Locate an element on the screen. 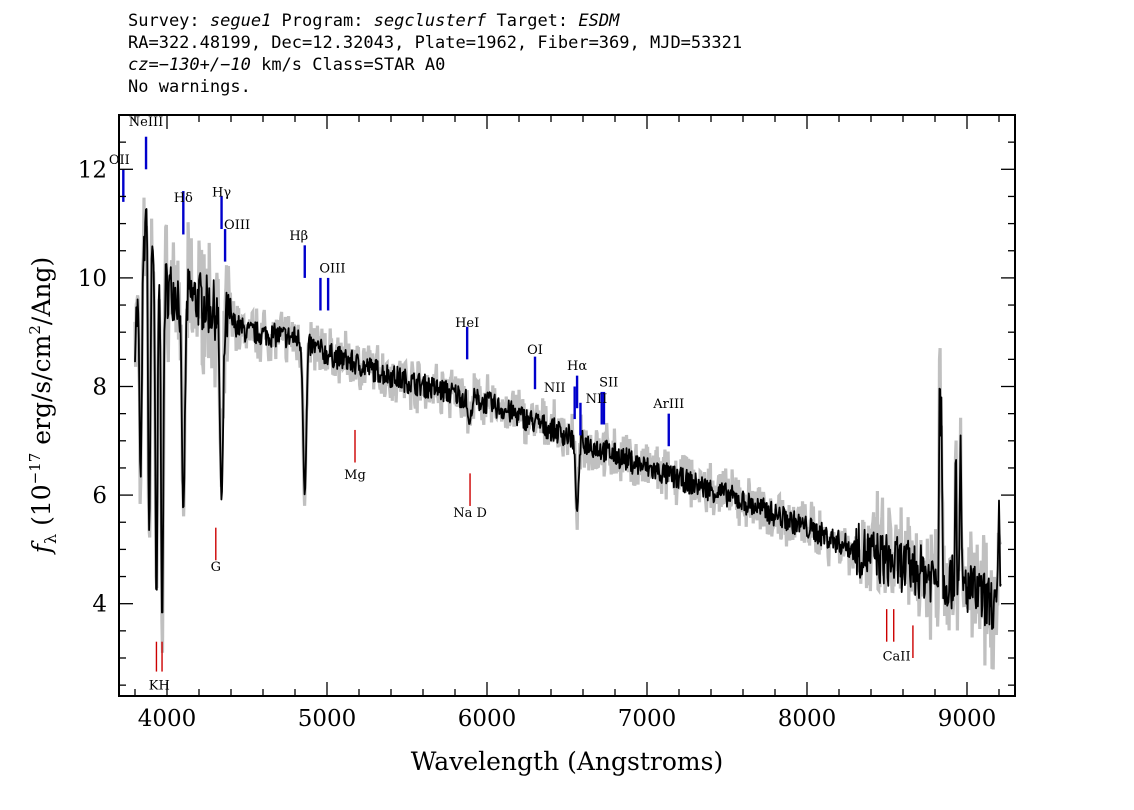 The image size is (1134, 810). line-label-4: OIII is located at coordinates (237, 225).